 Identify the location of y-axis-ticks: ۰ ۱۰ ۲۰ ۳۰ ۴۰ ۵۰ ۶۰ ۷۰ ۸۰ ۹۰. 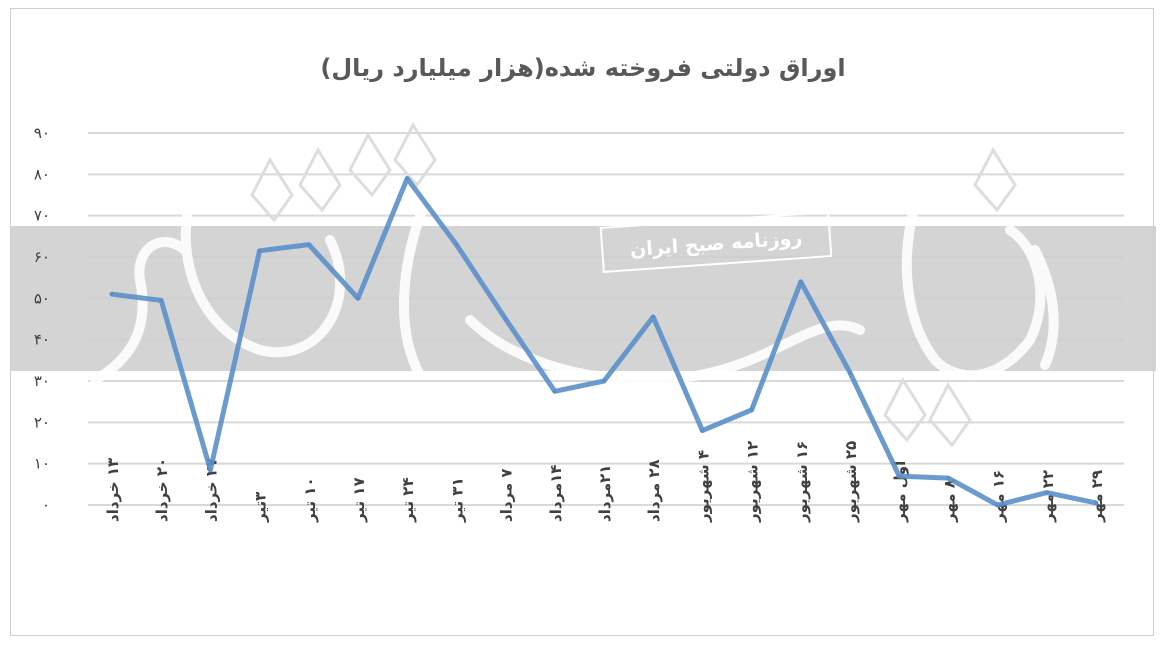
(42, 319).